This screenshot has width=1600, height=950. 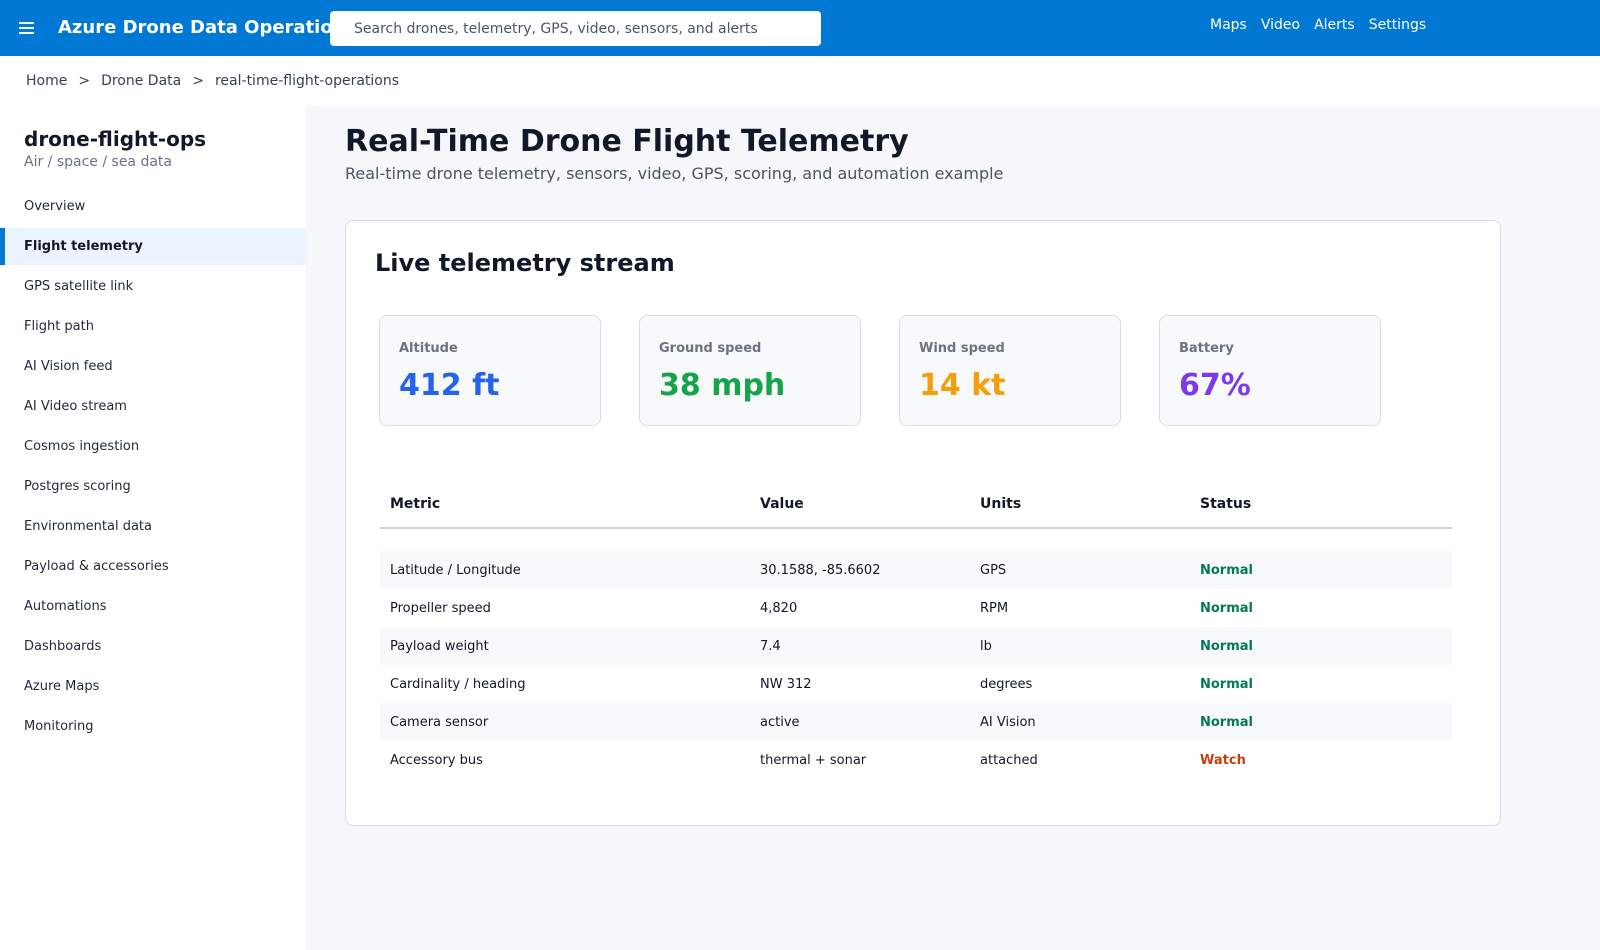 I want to click on top-nav-maps: Maps, so click(x=1228, y=25).